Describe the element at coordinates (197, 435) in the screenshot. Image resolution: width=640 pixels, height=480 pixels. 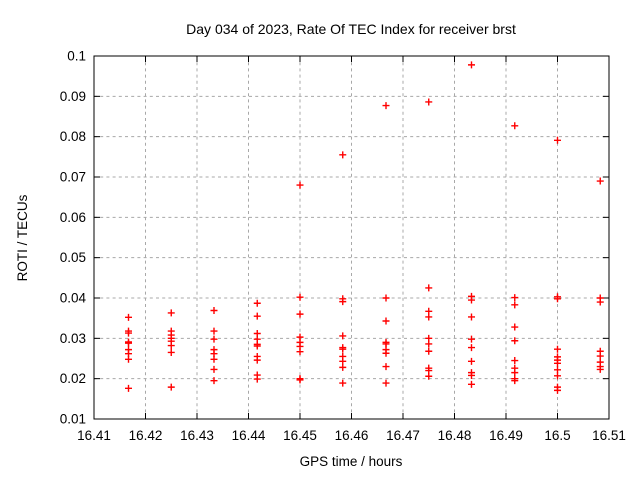
I see `x-tick-label: 16.43` at that location.